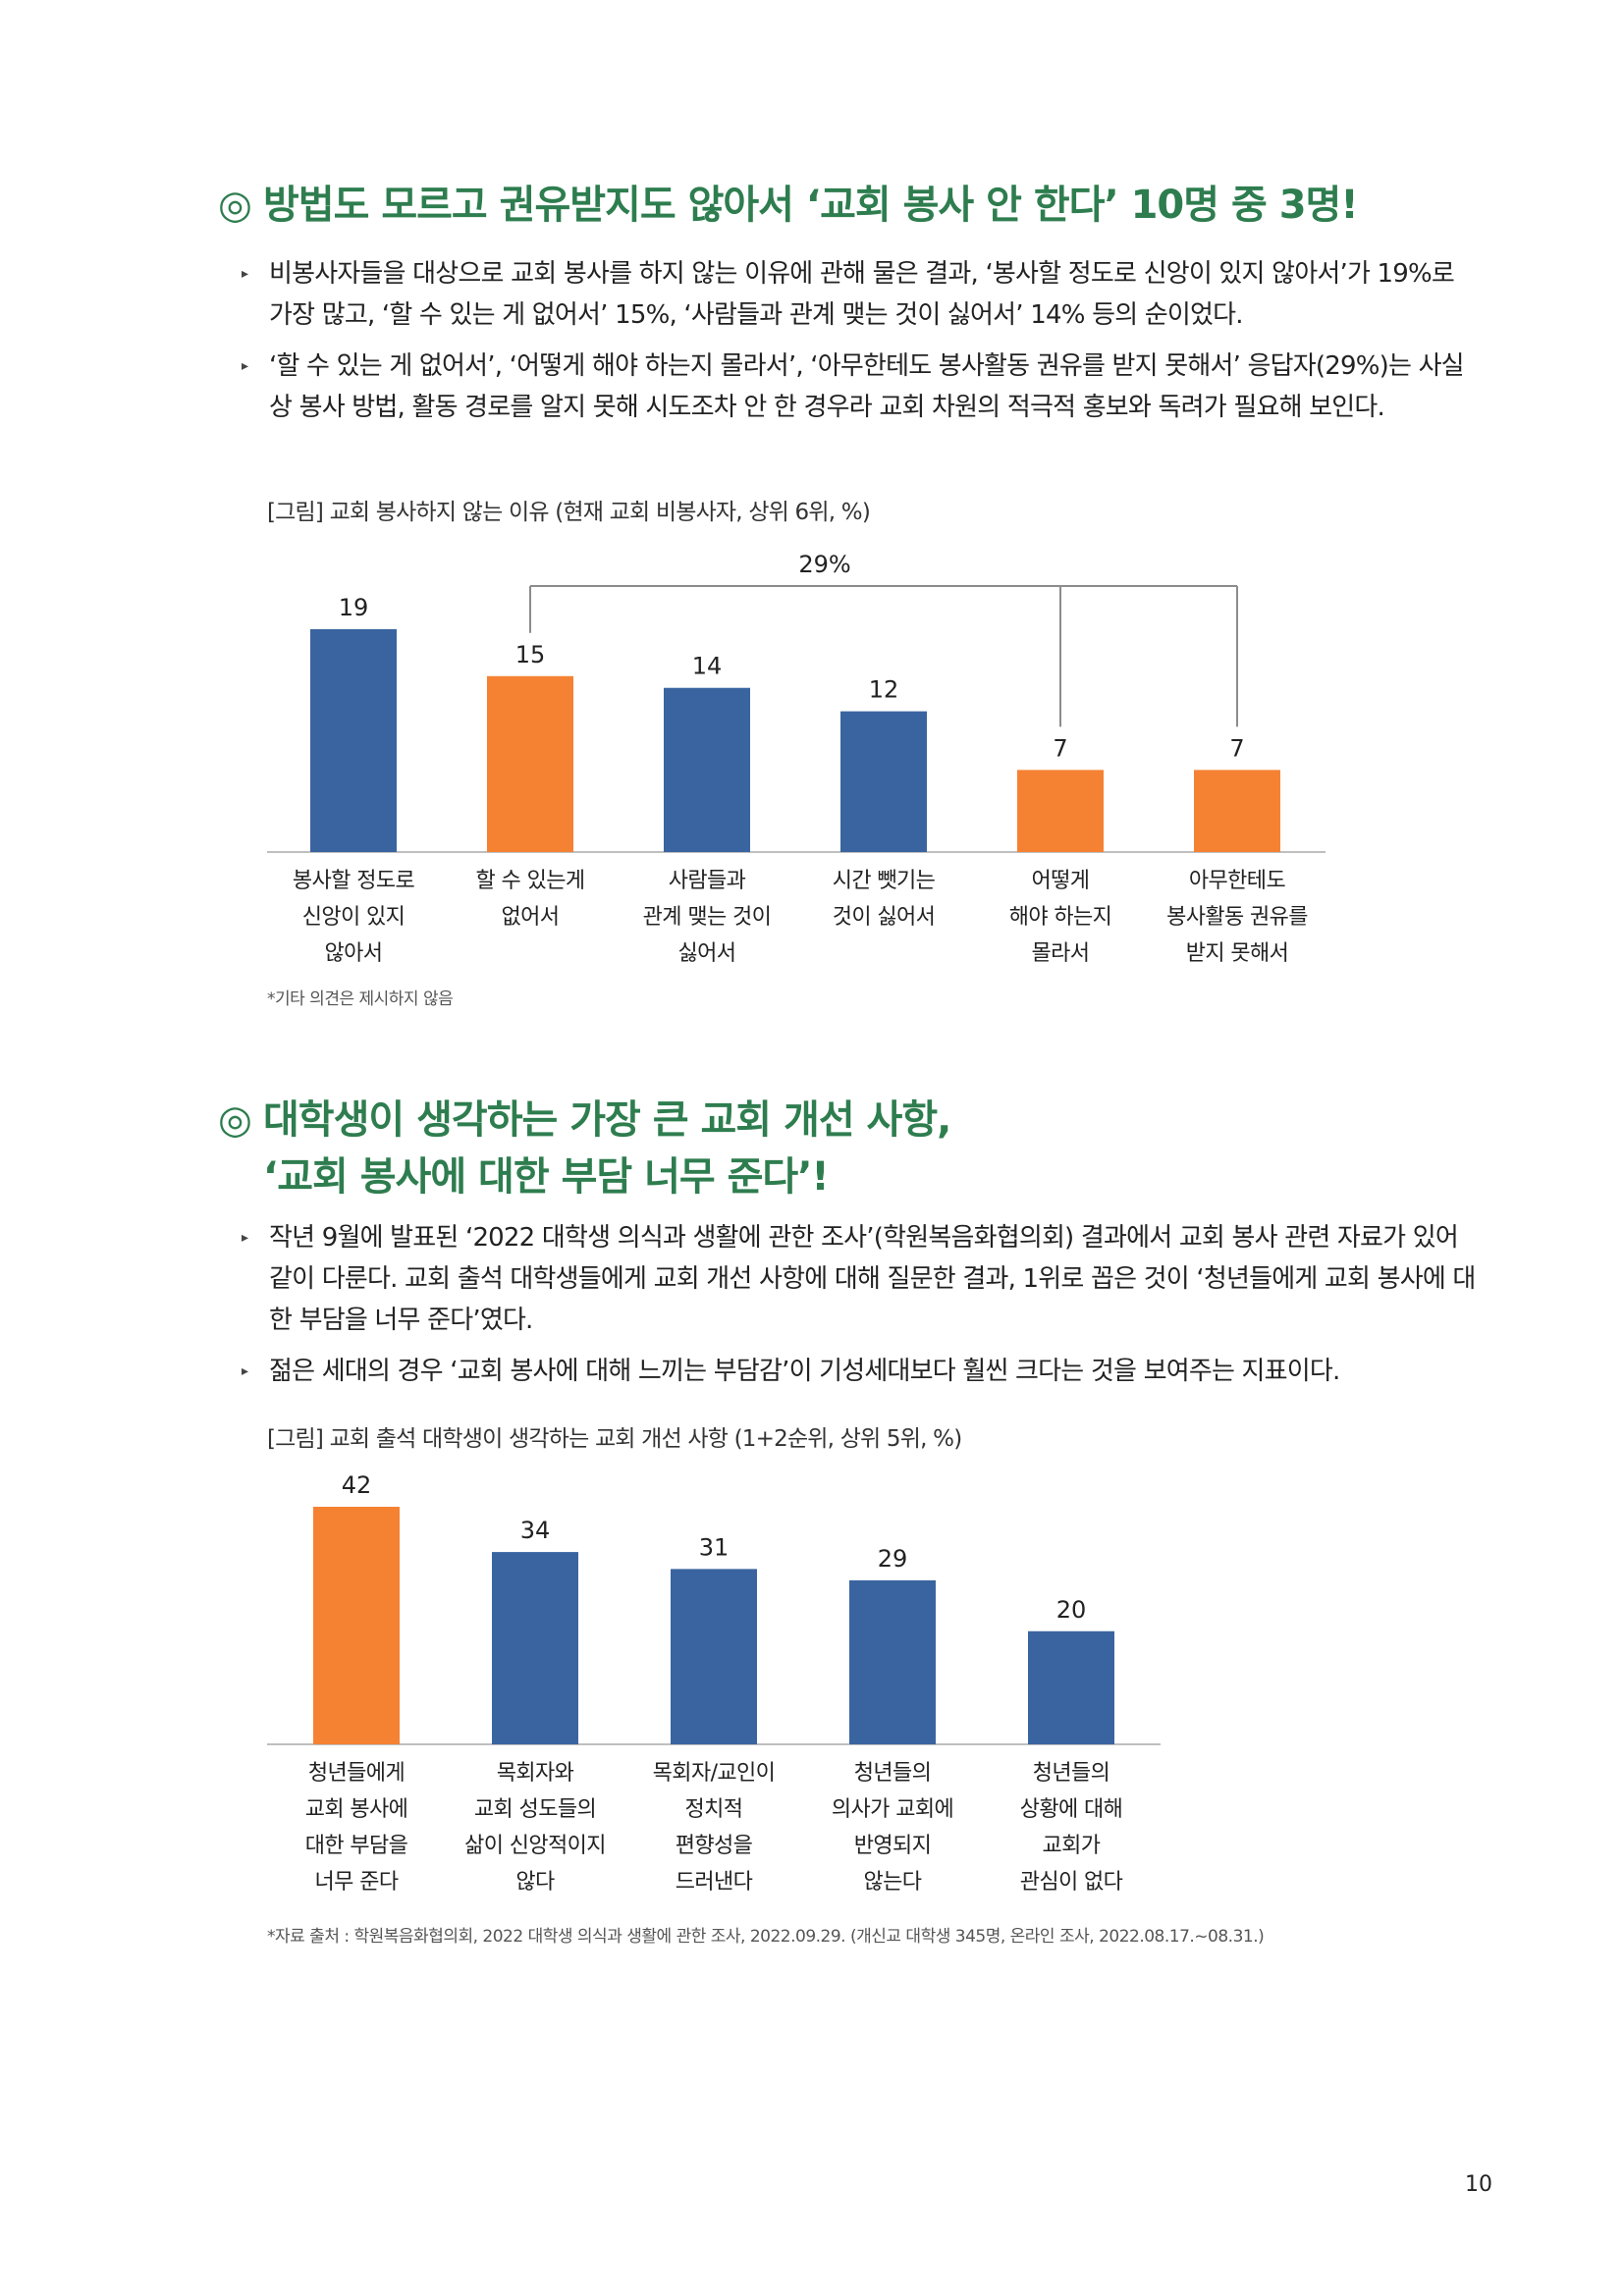 Image resolution: width=1623 pixels, height=2296 pixels. Describe the element at coordinates (707, 917) in the screenshot. I see `category-label: 관계 맺는 것이` at that location.